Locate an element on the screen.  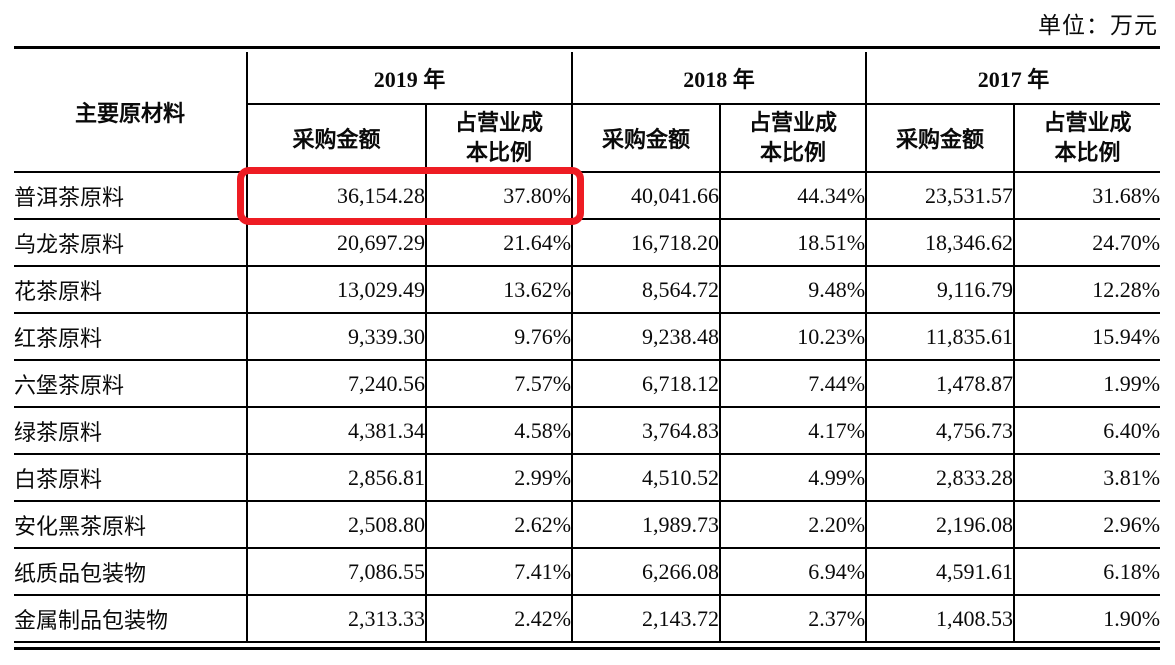
header-sub-row: 采购金额 占营业成本比例 采购金额 占营业成本比例 采购金额 占营业成本比例 is located at coordinates (587, 138).